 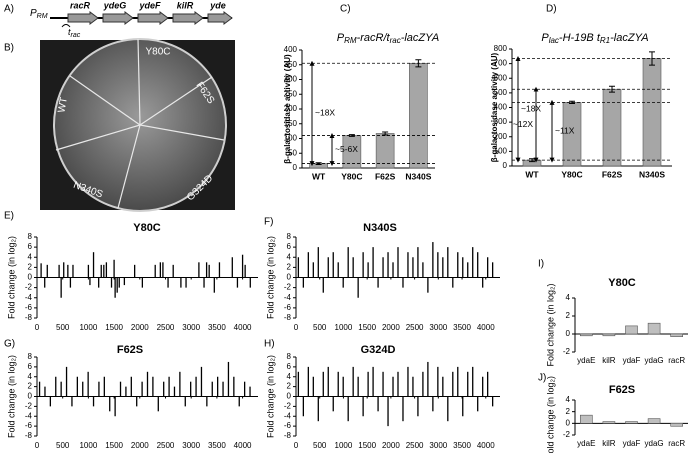 I want to click on strain-label: WT, so click(x=63, y=104).